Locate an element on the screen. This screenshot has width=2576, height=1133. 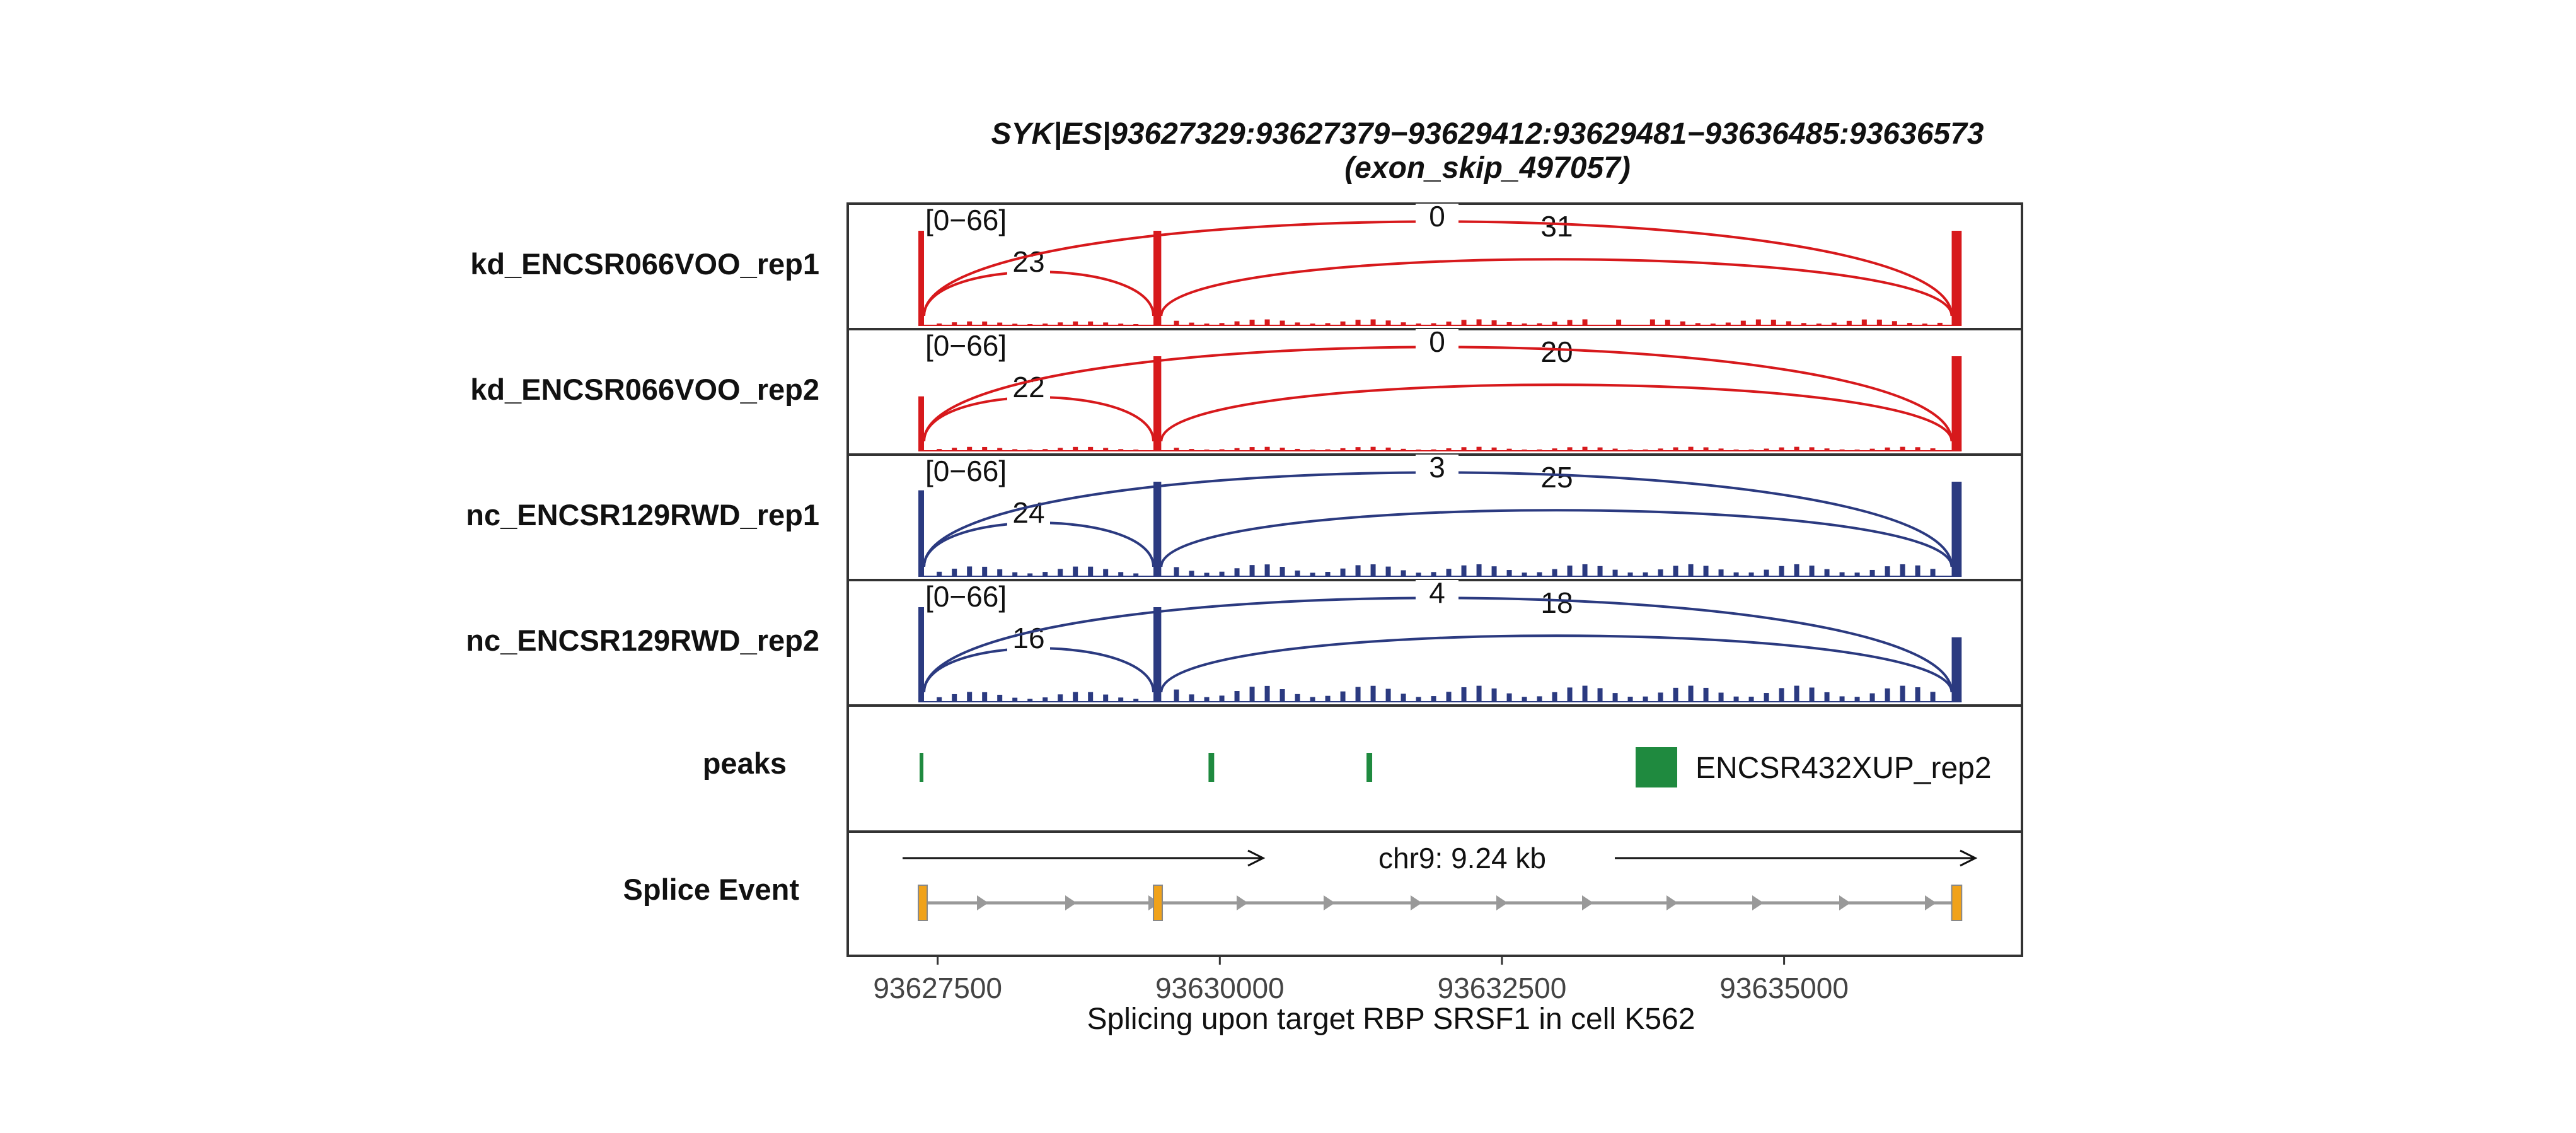
junction-count: 3 is located at coordinates (1437, 467).